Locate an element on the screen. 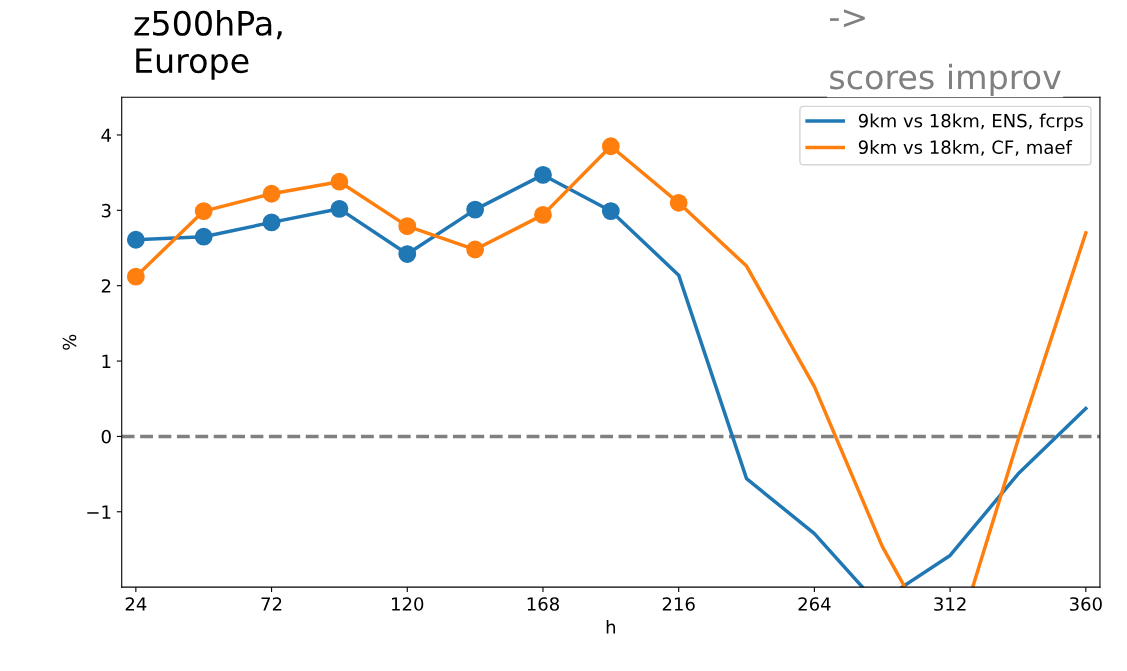  y-axis-title: % is located at coordinates (69, 342).